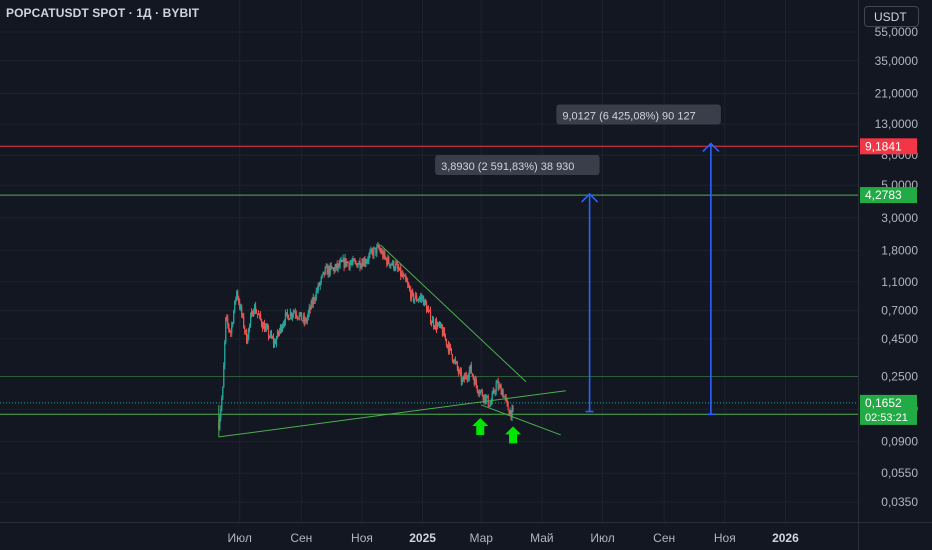  I want to click on currency-button: USDT, so click(891, 16).